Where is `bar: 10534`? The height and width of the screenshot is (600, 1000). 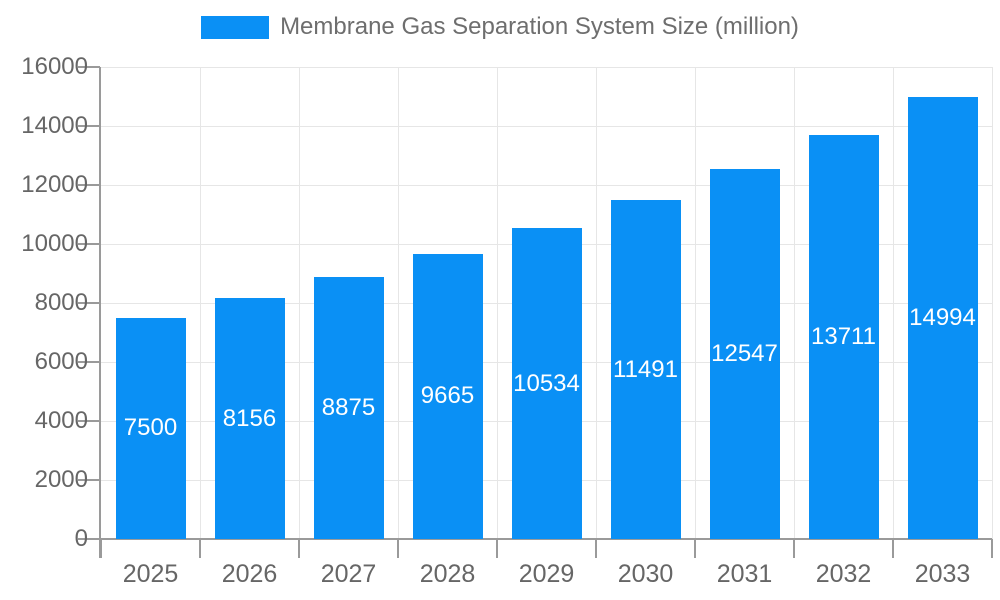
bar: 10534 is located at coordinates (546, 383).